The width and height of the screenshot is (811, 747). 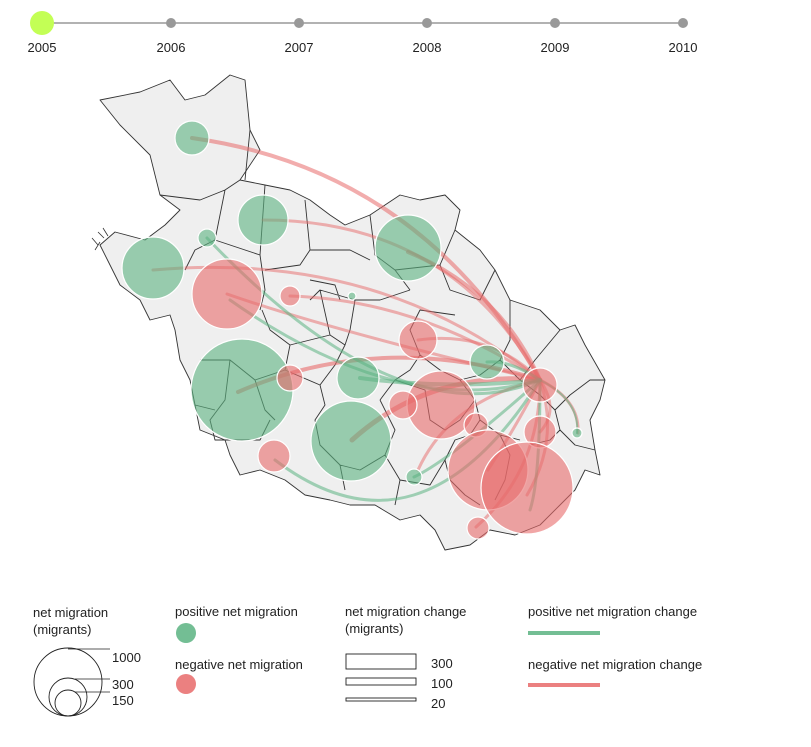 What do you see at coordinates (100, 239) in the screenshot?
I see `coast-detail` at bounding box center [100, 239].